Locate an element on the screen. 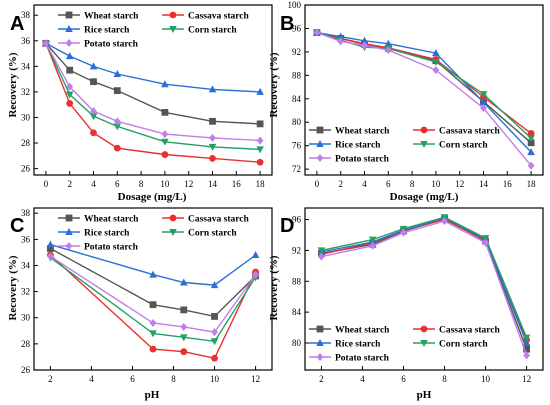 This screenshot has width=550, height=405. panel-a-series-potato-line is located at coordinates (153, 92).